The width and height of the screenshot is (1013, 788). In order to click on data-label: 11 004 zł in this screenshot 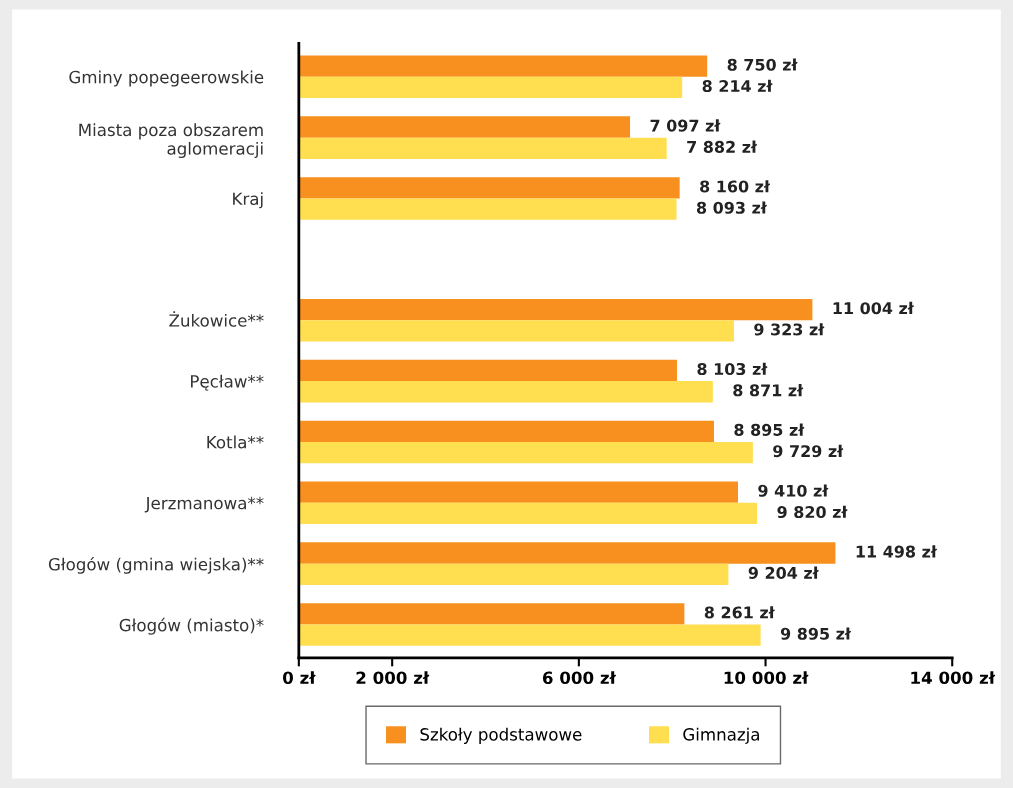, I will do `click(874, 308)`.